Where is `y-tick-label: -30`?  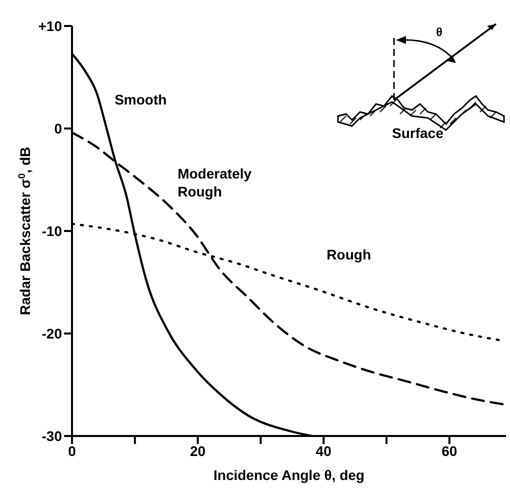 y-tick-label: -30 is located at coordinates (52, 436).